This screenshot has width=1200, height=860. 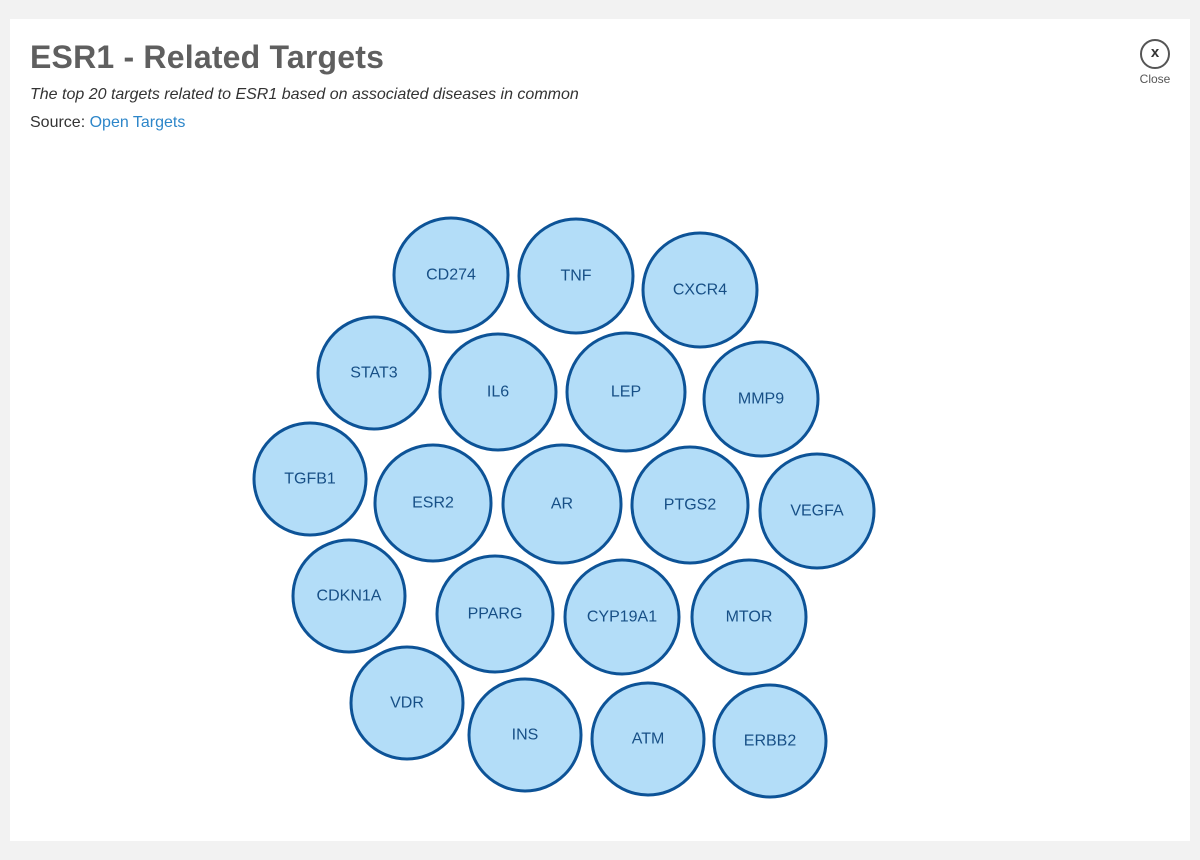 I want to click on target-bubble-mtor: MTOR, so click(x=749, y=617).